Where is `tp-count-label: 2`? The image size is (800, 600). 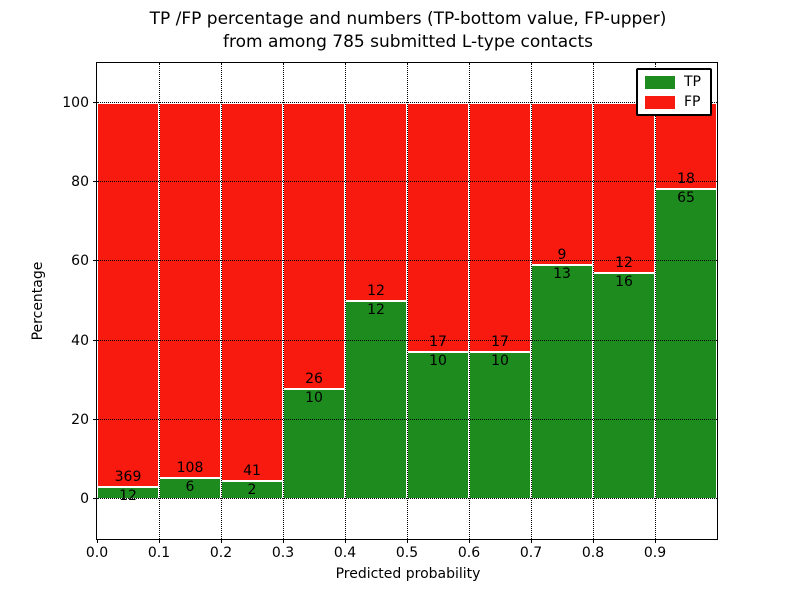
tp-count-label: 2 is located at coordinates (252, 489).